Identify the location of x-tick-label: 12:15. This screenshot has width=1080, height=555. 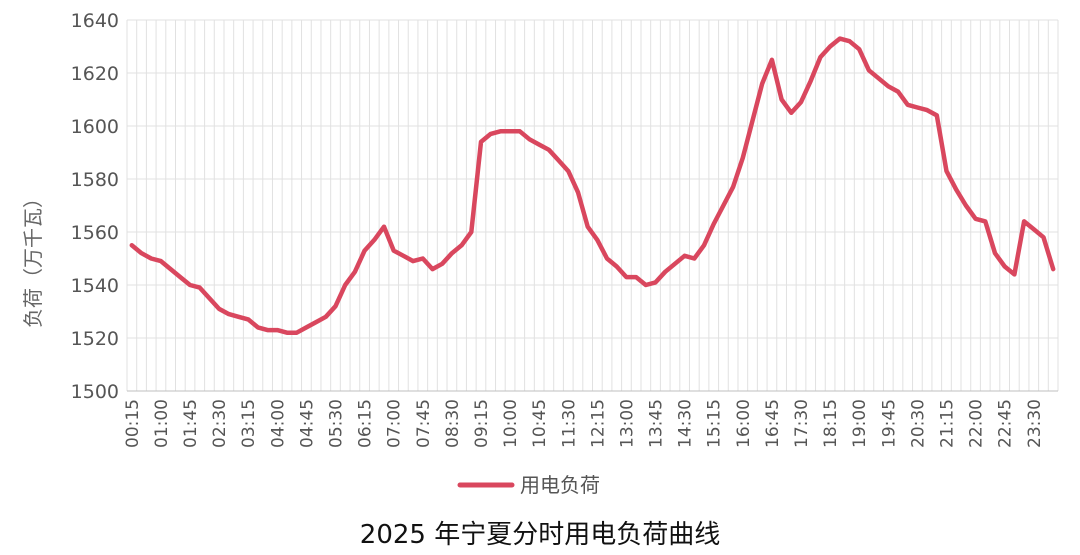
(598, 423).